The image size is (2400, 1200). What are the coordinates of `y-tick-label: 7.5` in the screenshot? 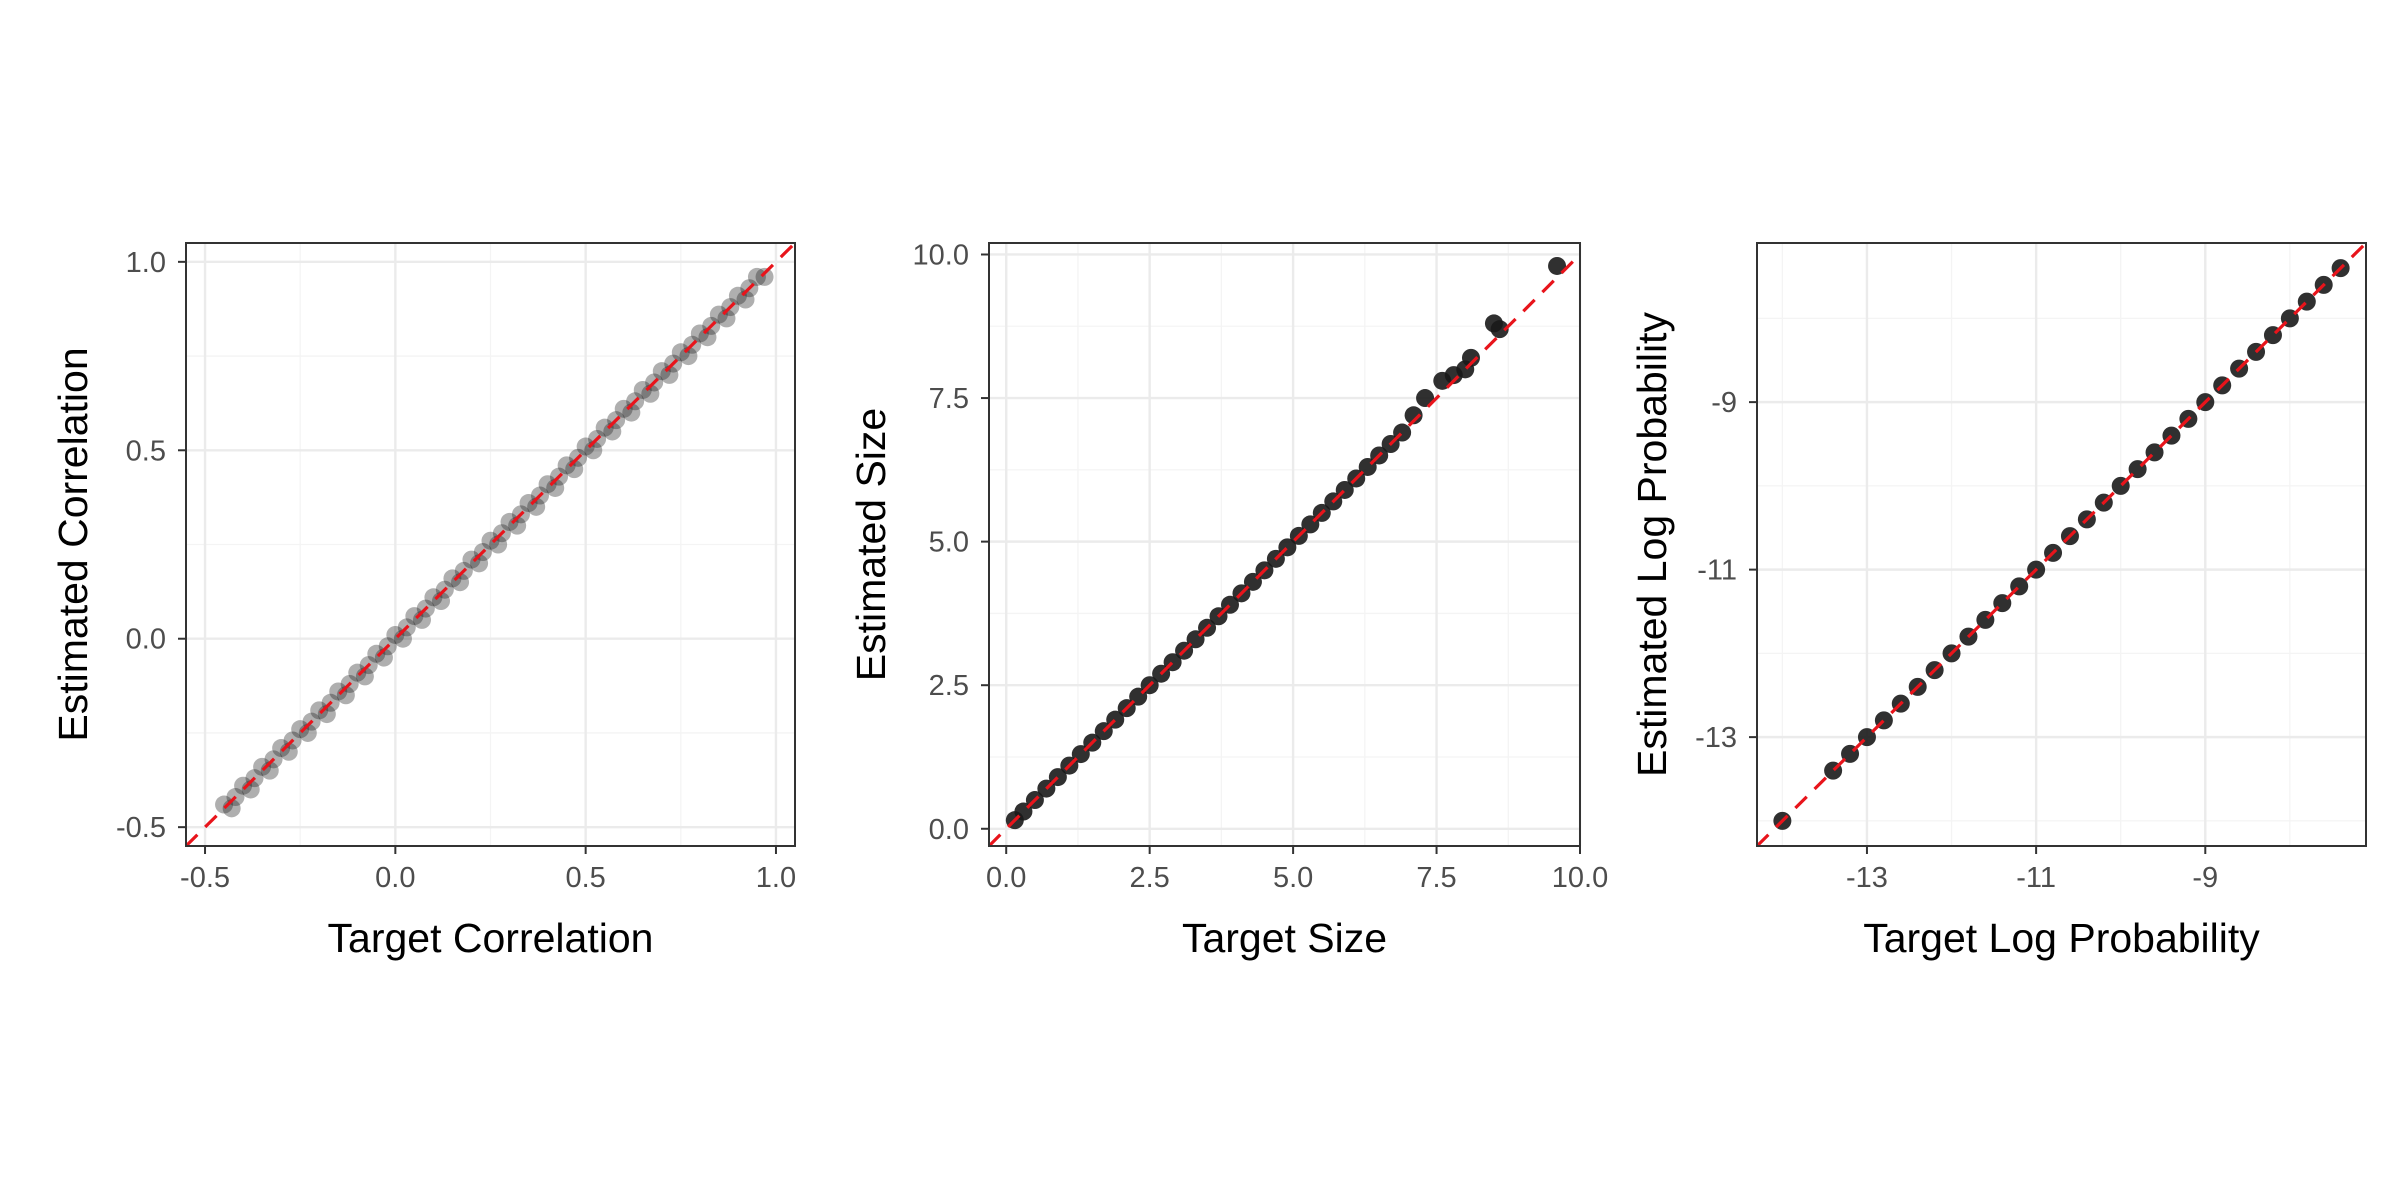 It's located at (949, 399).